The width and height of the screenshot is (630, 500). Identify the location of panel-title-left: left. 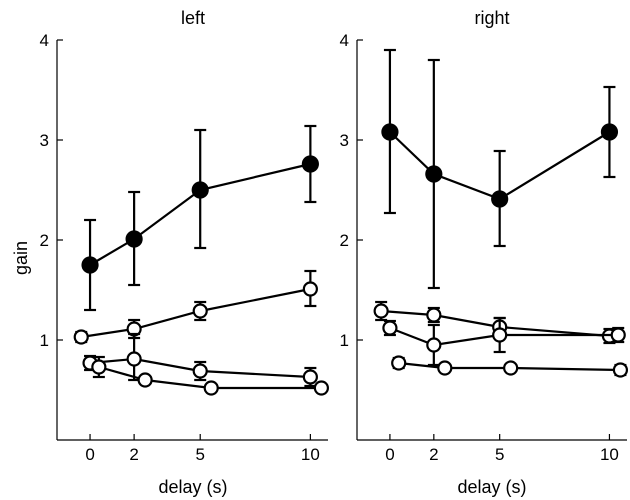
(193, 18).